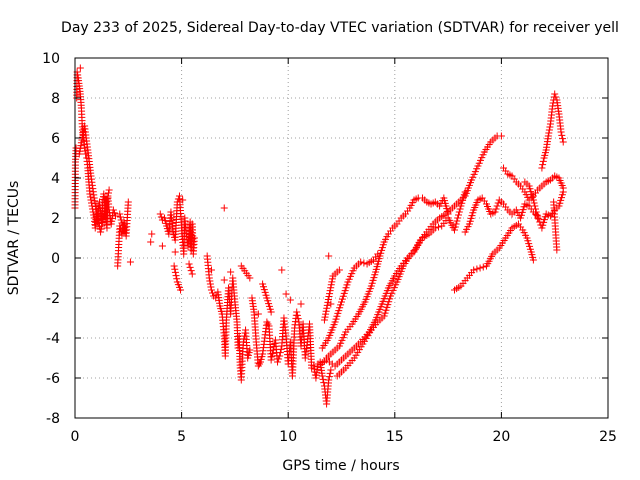 This screenshot has height=480, width=640. I want to click on x-axis-label: GPS time / hours, so click(340, 466).